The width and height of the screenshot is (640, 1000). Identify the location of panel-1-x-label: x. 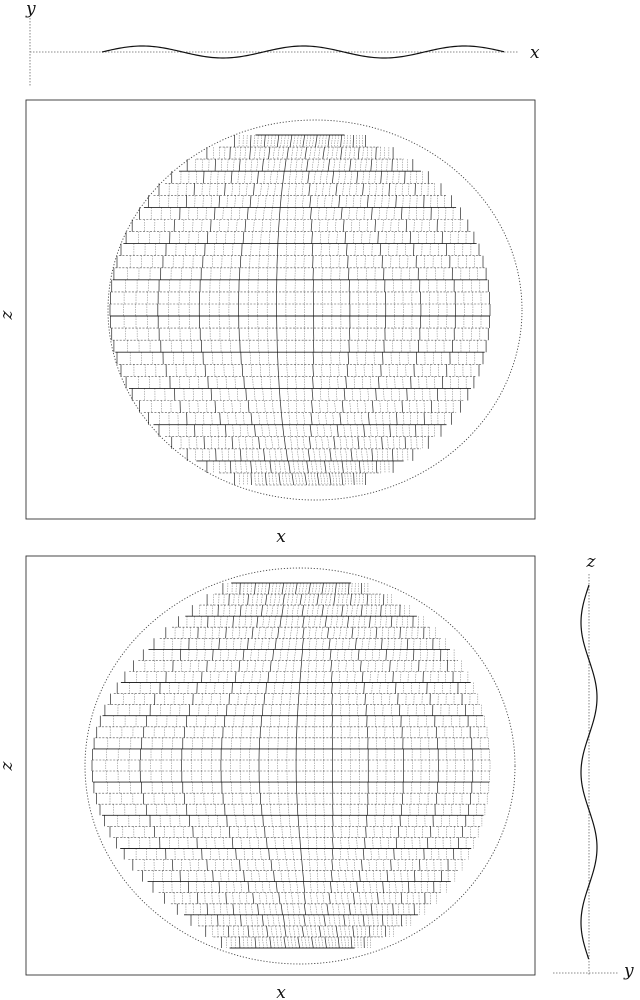
(281, 537).